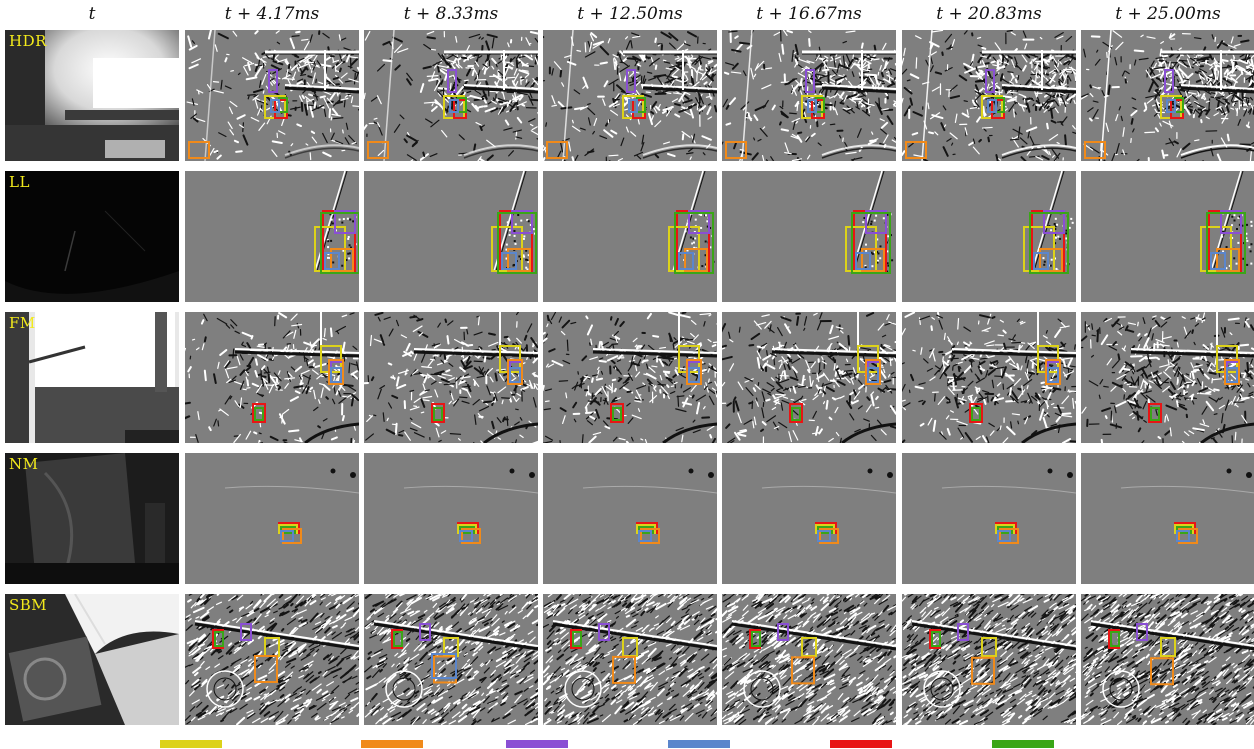  I want to click on column-header-1: t + 4.17ms, so click(272, 14).